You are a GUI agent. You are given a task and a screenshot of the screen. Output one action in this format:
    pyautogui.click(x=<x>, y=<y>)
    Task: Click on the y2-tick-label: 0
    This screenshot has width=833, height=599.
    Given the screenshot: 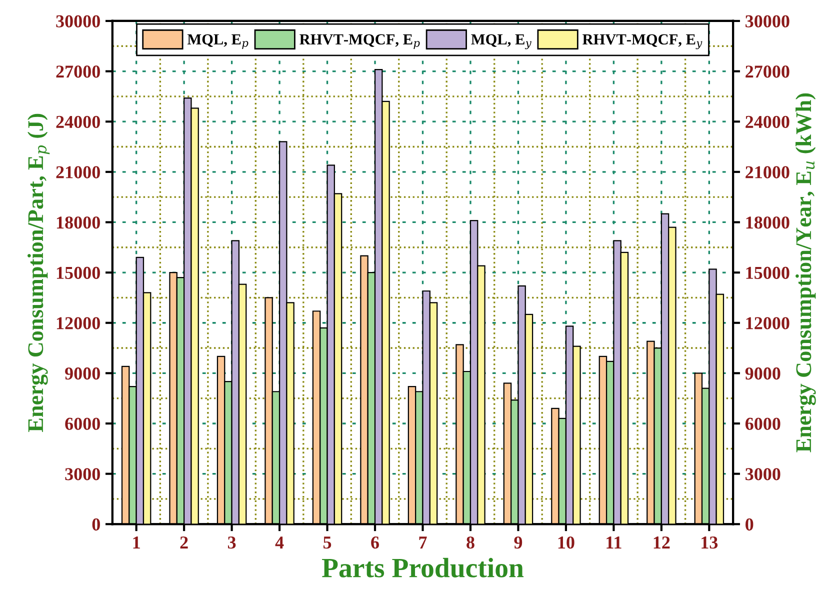 What is the action you would take?
    pyautogui.click(x=750, y=524)
    